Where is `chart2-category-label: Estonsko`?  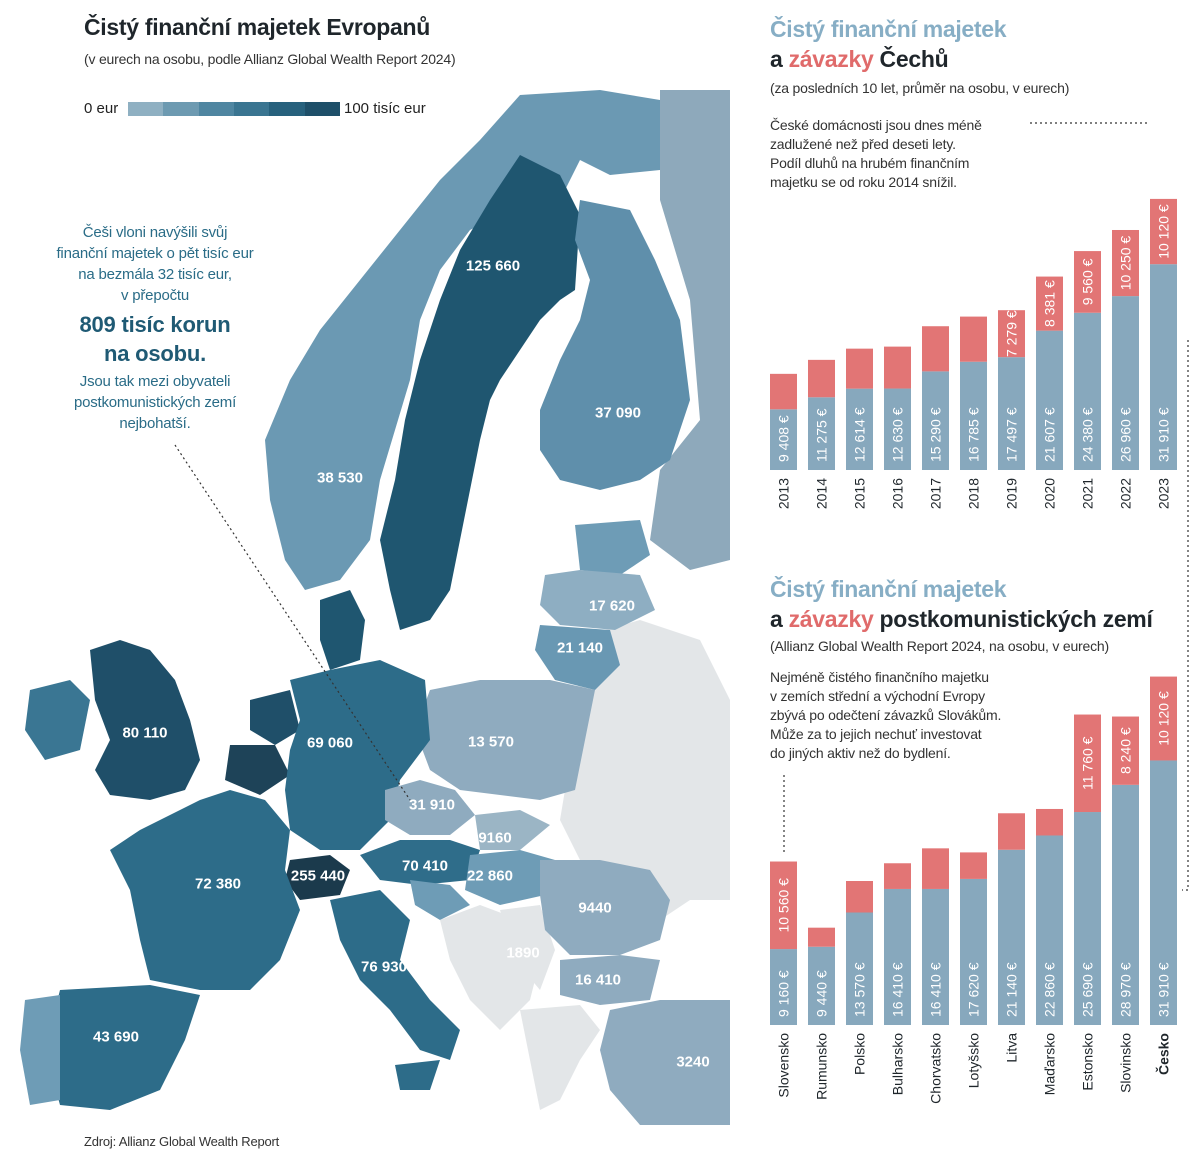
chart2-category-label: Estonsko is located at coordinates (1088, 1062).